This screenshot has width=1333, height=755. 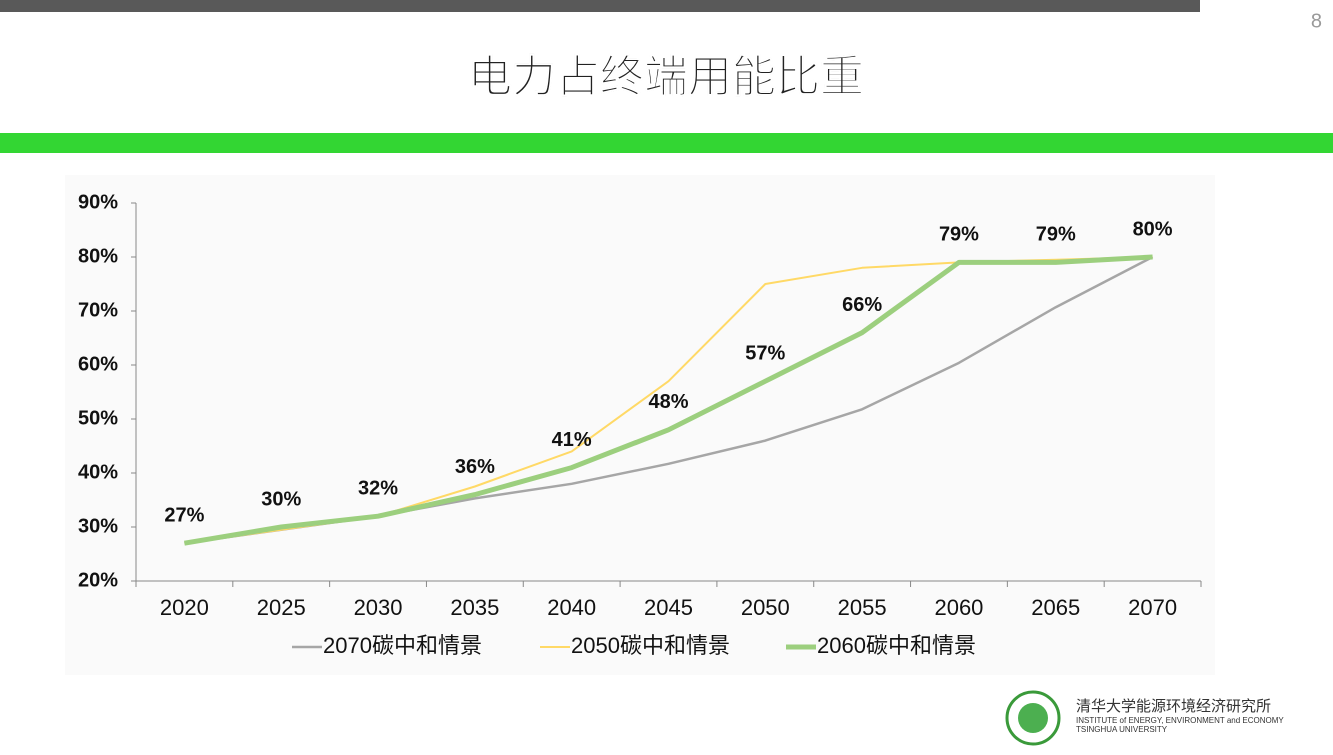 What do you see at coordinates (98, 310) in the screenshot?
I see `y-tick-label: 70%` at bounding box center [98, 310].